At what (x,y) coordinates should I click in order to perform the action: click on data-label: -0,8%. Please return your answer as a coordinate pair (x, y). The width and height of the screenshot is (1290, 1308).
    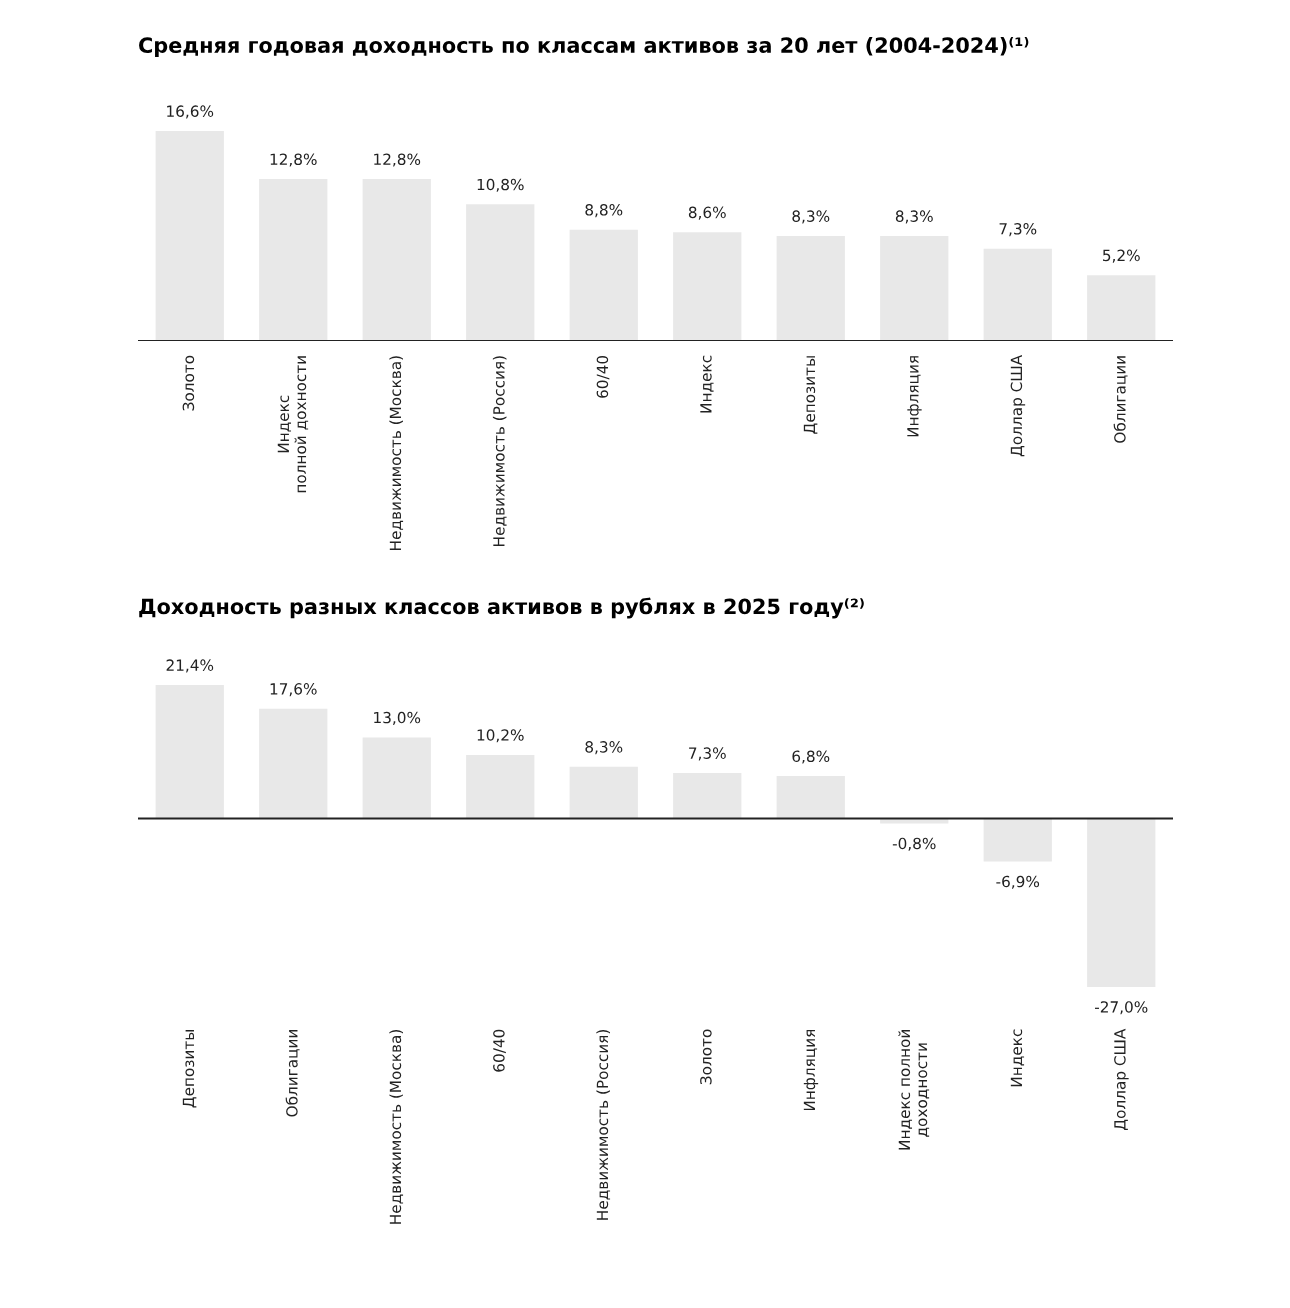
    Looking at the image, I should click on (914, 844).